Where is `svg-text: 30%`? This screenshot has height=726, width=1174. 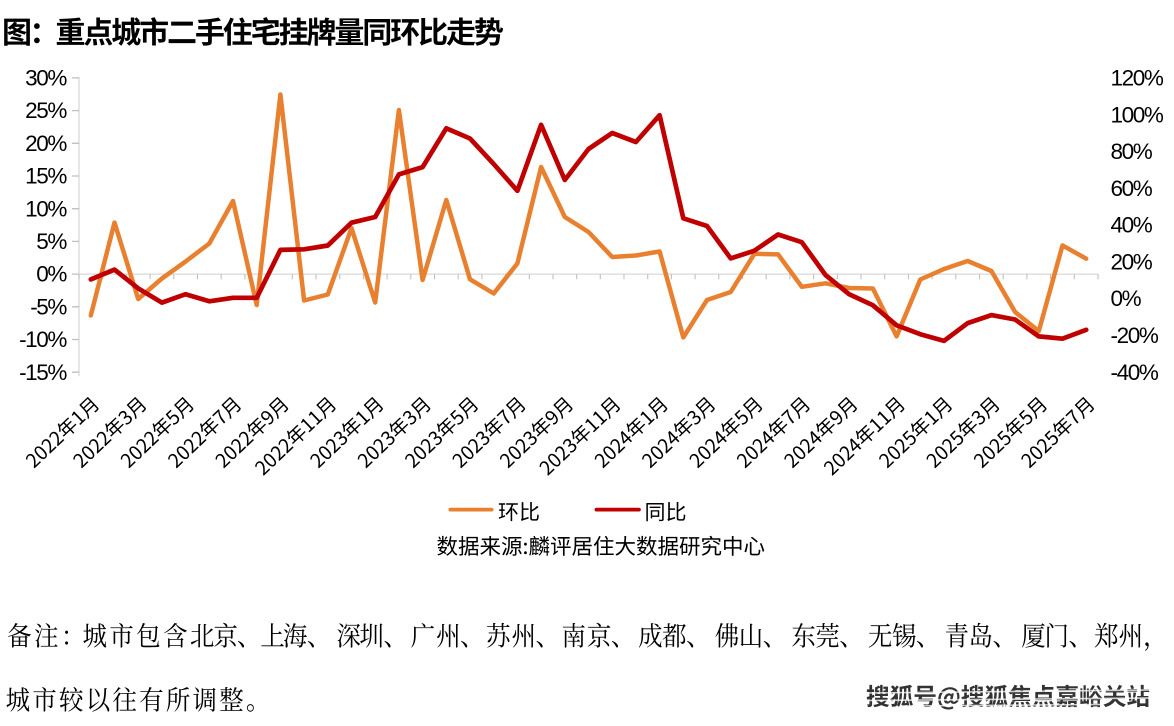
svg-text: 30% is located at coordinates (46, 78).